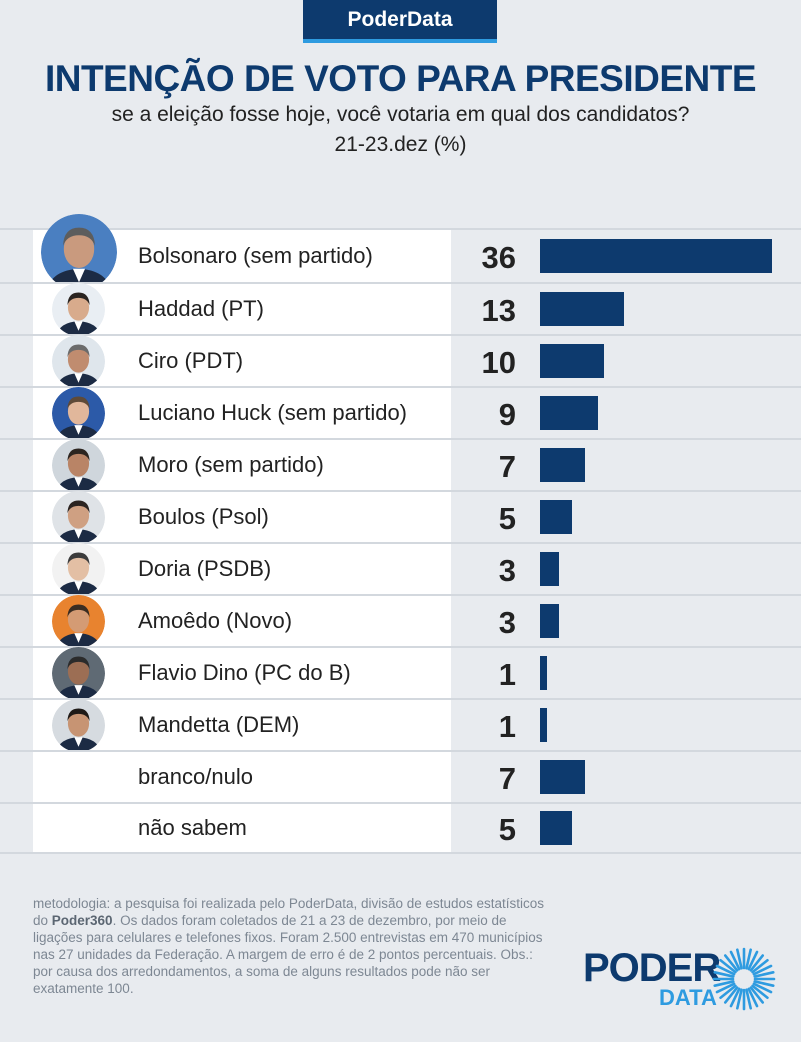 This screenshot has width=801, height=1042. Describe the element at coordinates (400, 252) in the screenshot. I see `table-row: Bolsonaro (sem partido) 36` at that location.